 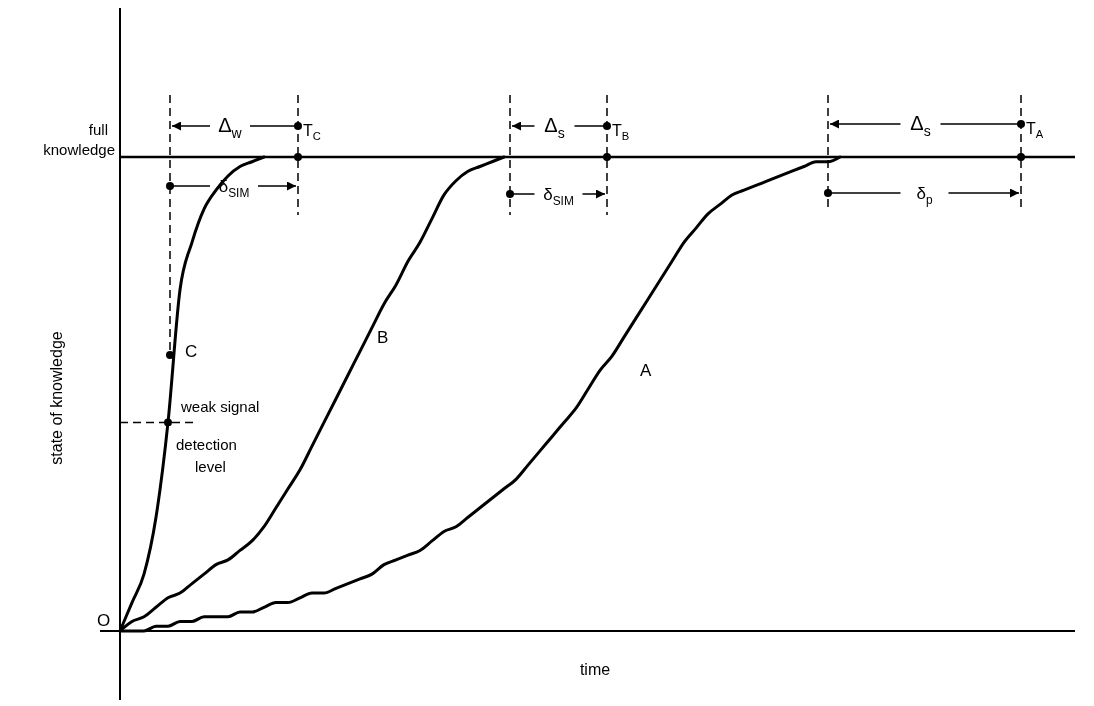 What do you see at coordinates (1035, 130) in the screenshot?
I see `text: T$_{A}$` at bounding box center [1035, 130].